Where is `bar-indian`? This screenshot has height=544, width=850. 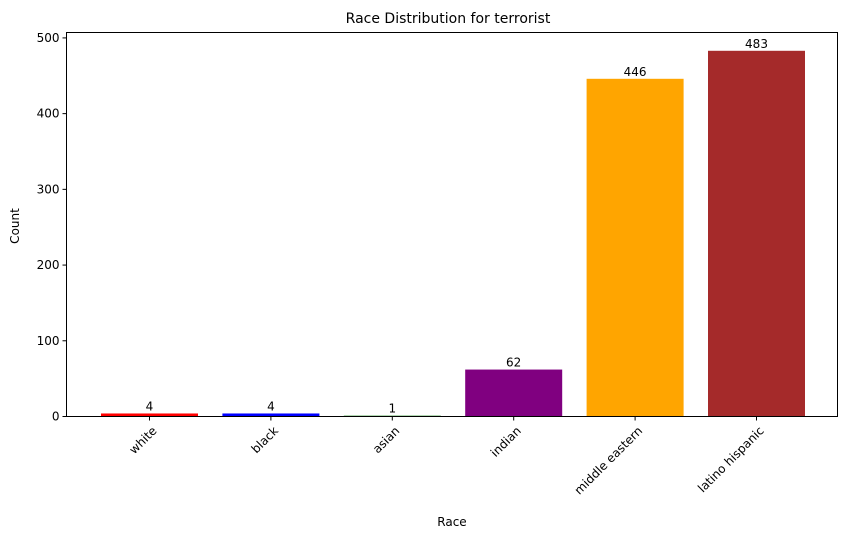
bar-indian is located at coordinates (514, 393).